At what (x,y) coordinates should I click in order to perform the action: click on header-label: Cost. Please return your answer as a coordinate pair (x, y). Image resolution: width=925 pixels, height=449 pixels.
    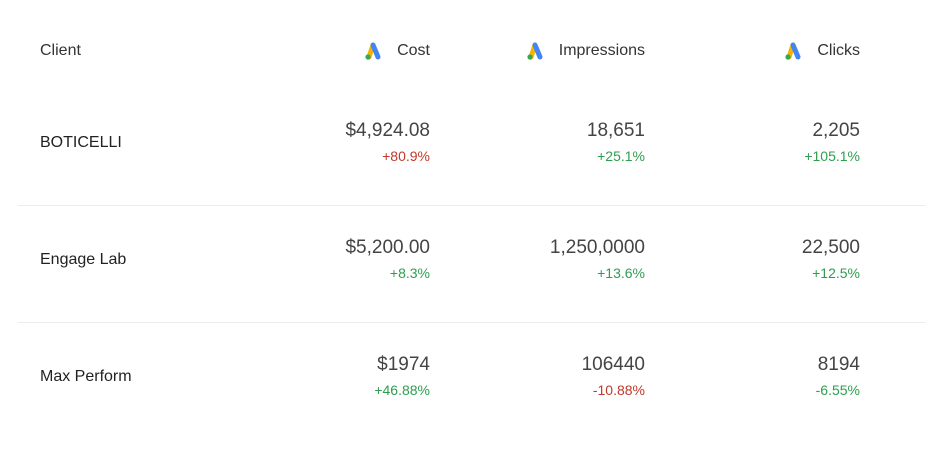
    Looking at the image, I should click on (413, 50).